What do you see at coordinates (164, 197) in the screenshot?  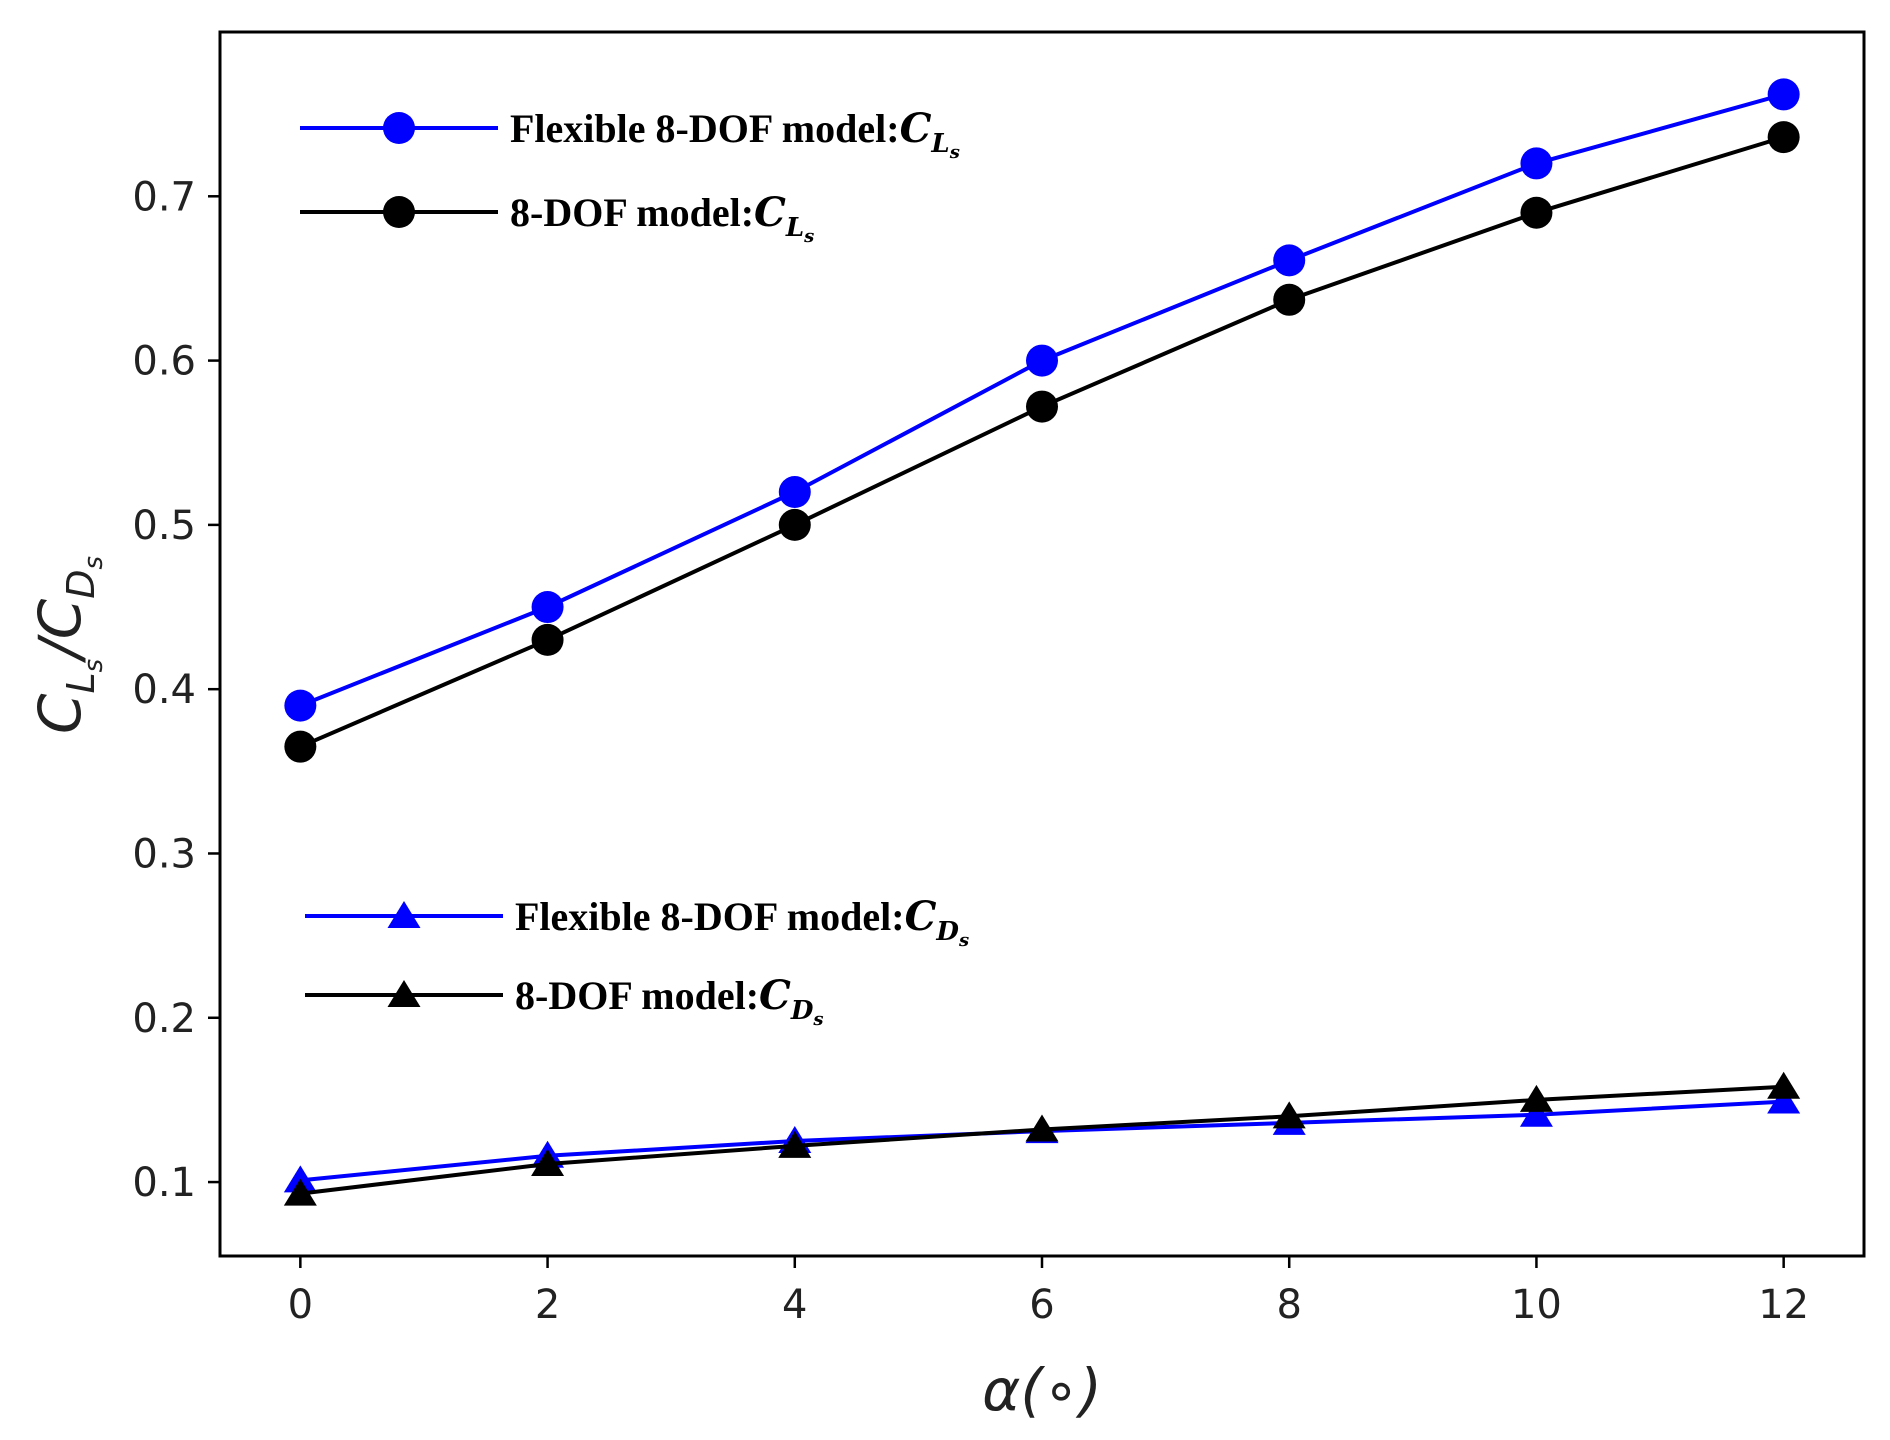 I see `y-tick-label: 0.7` at bounding box center [164, 197].